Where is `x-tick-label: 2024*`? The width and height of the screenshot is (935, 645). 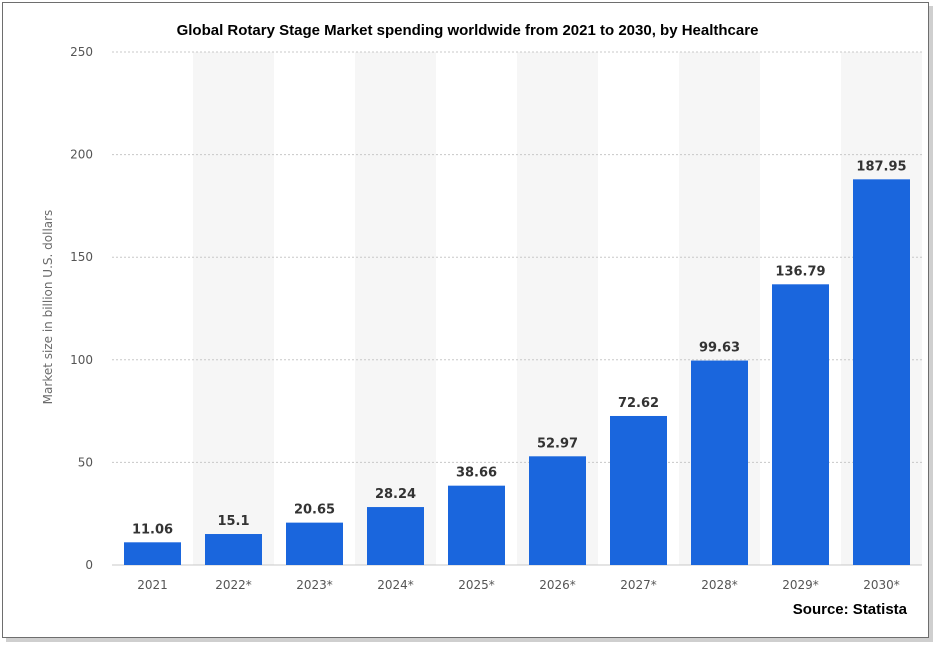
x-tick-label: 2024* is located at coordinates (395, 585).